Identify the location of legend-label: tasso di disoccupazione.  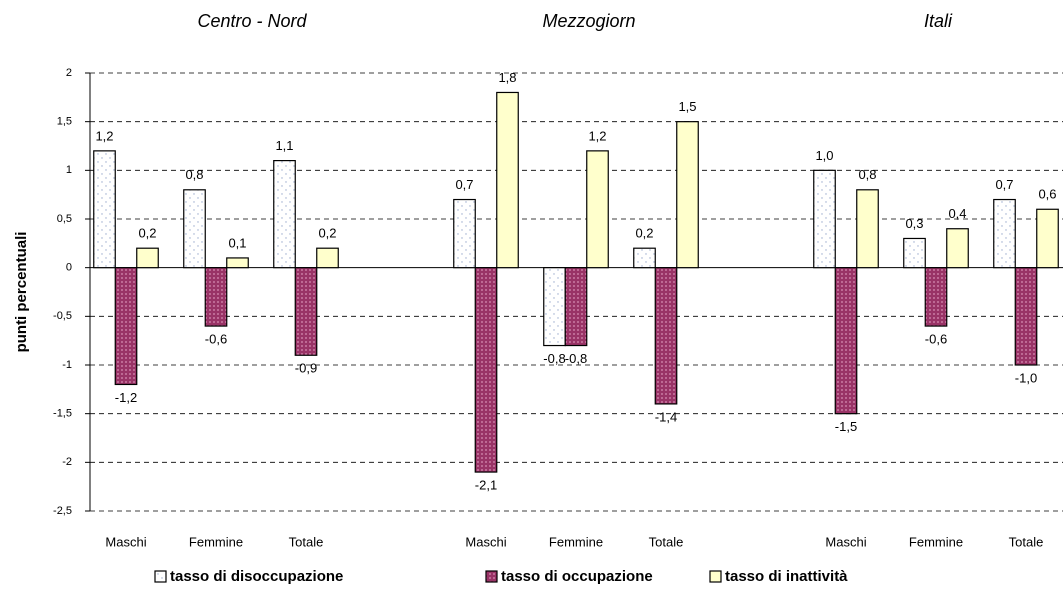
(256, 576).